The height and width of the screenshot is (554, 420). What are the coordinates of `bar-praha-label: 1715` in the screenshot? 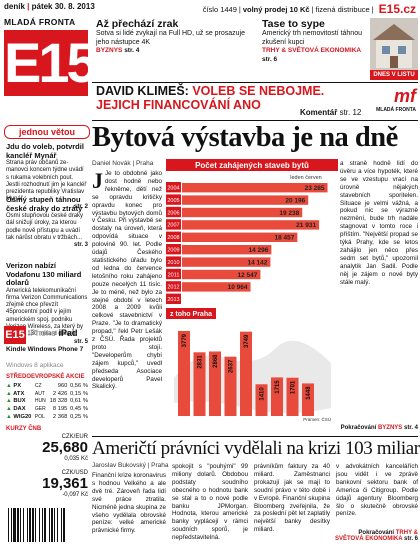 It's located at (278, 387).